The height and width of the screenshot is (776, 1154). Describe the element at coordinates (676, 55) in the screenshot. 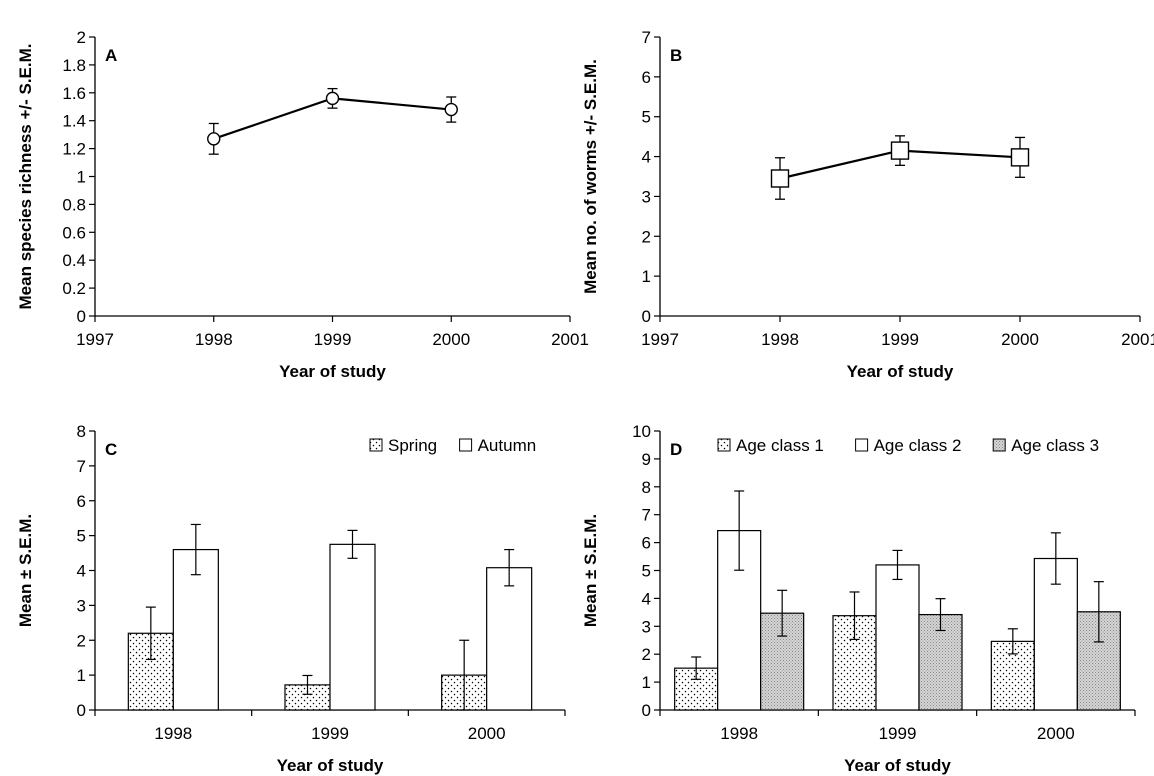

I see `panel-label: B` at that location.